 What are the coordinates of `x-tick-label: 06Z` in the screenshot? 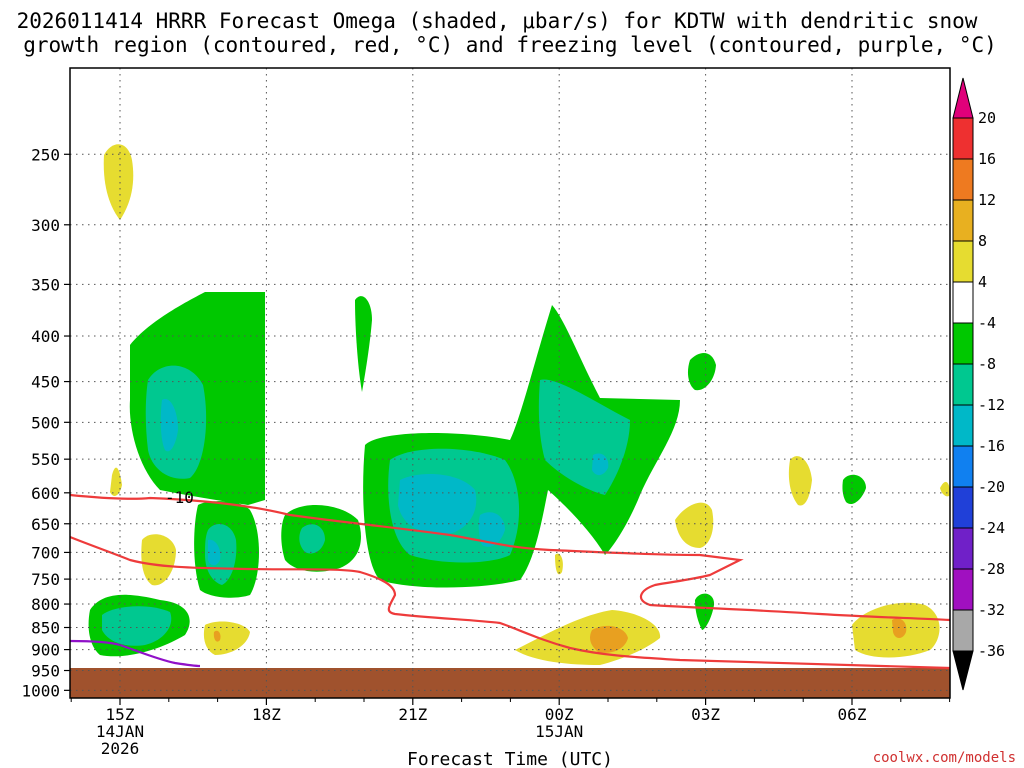 It's located at (852, 714).